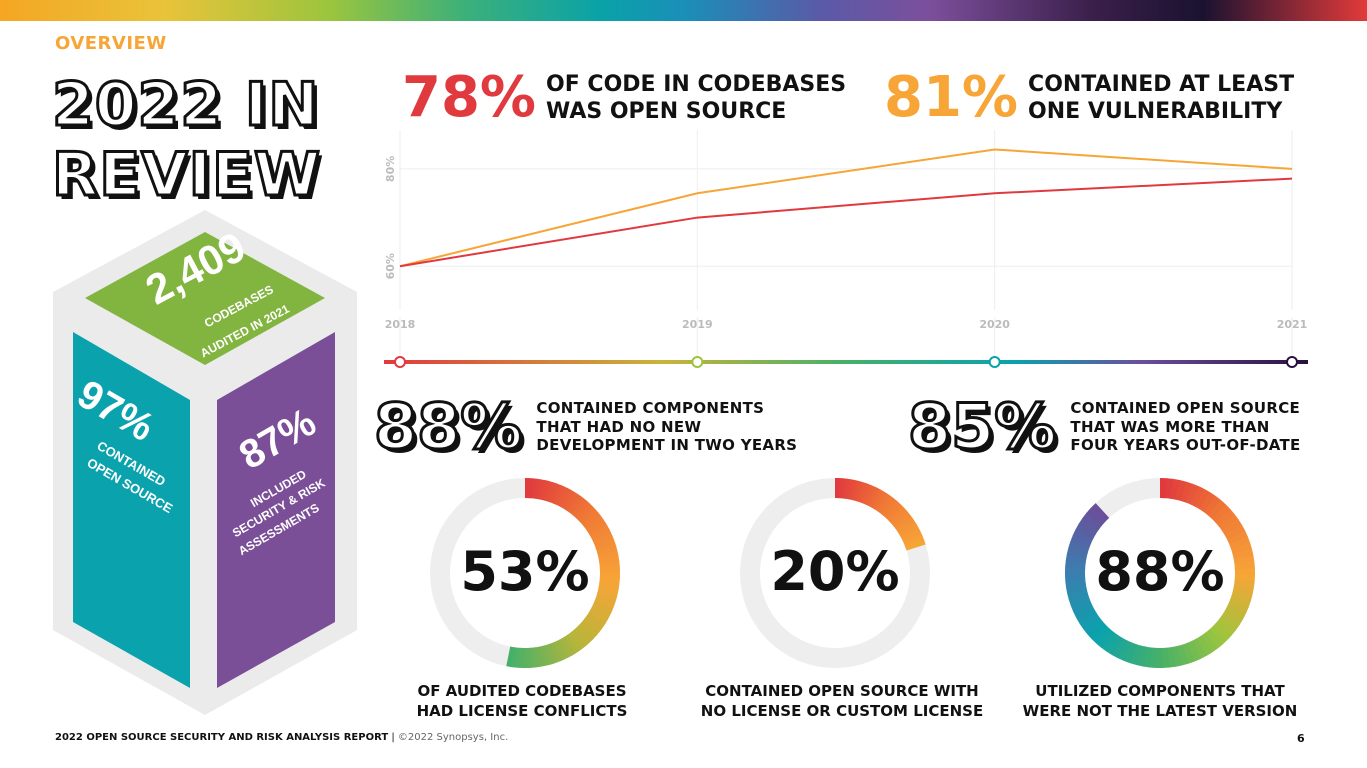  Describe the element at coordinates (1155, 111) in the screenshot. I see `headline-stat-line: ONE VULNERABILITY` at that location.